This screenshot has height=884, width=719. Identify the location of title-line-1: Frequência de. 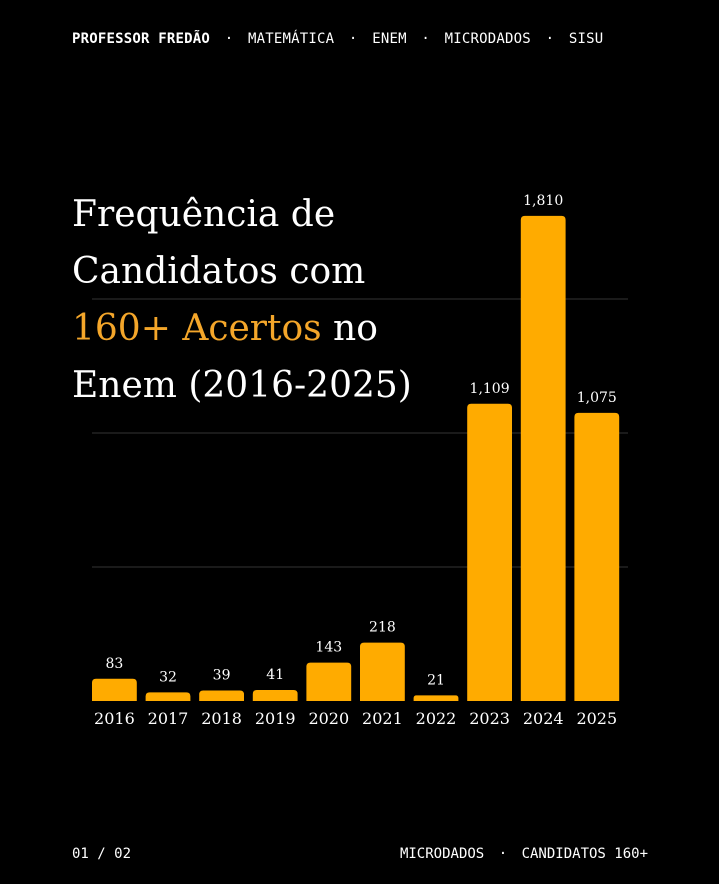
(204, 214).